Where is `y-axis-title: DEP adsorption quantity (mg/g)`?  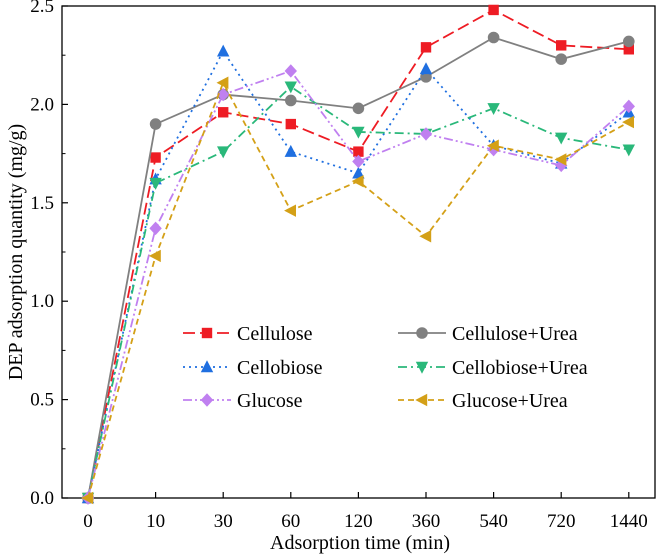 y-axis-title: DEP adsorption quantity (mg/g) is located at coordinates (16, 252).